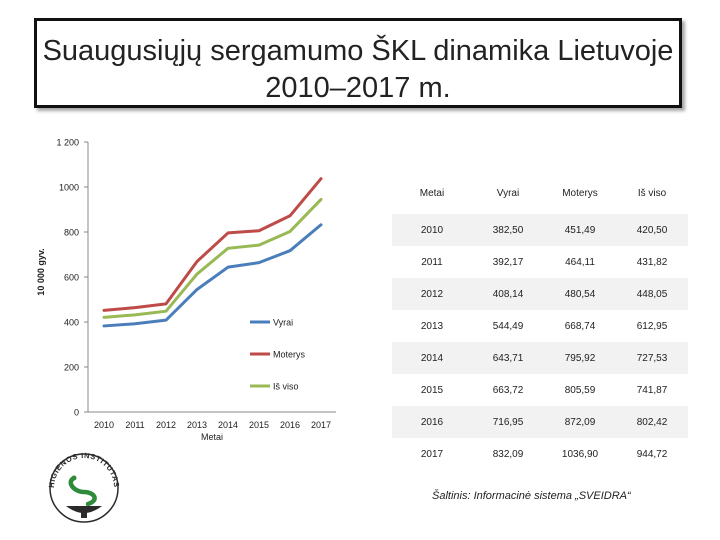  I want to click on table-cell: 2013, so click(432, 326).